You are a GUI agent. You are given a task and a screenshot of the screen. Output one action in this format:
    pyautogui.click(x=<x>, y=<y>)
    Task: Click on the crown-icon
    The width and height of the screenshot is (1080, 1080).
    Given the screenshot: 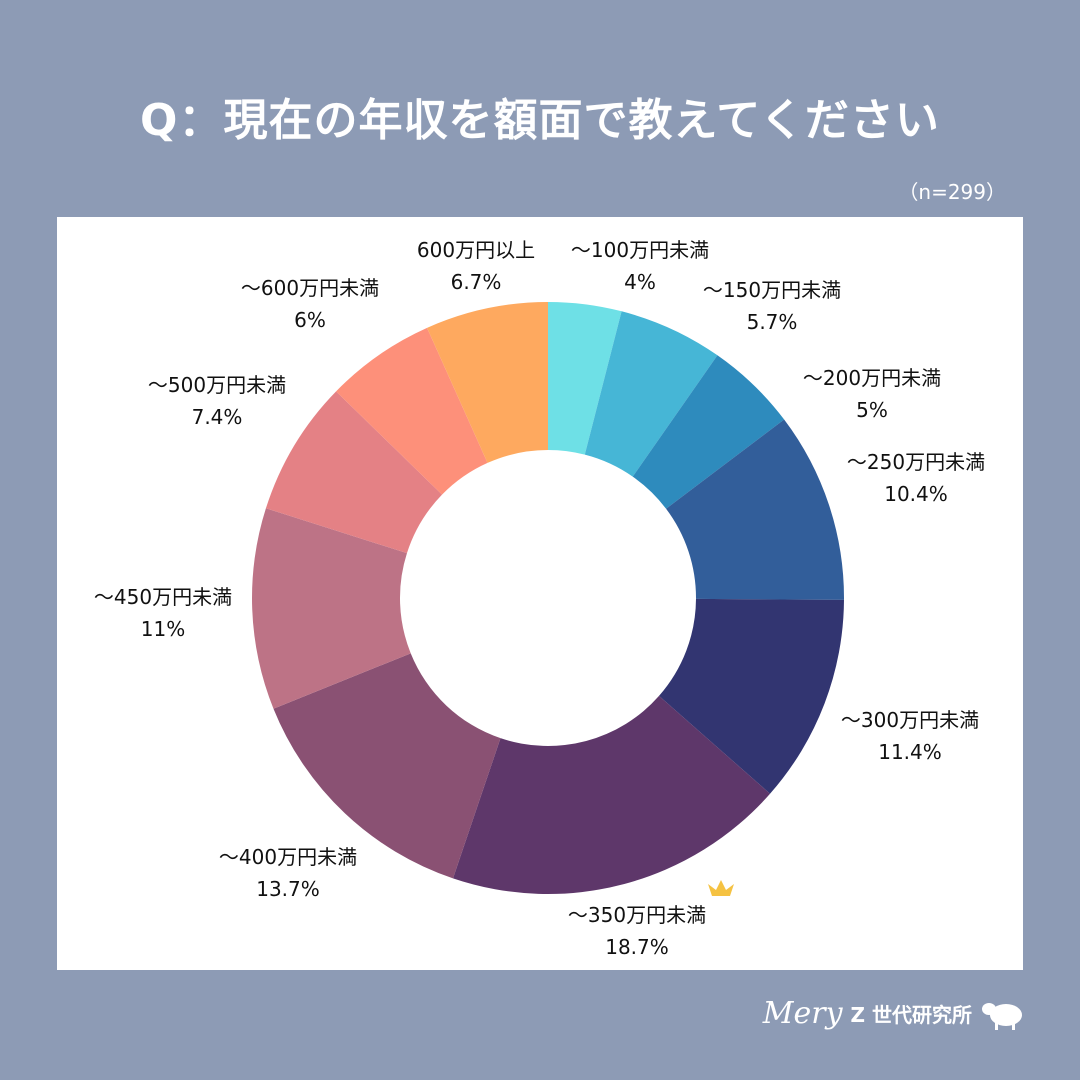 What is the action you would take?
    pyautogui.click(x=721, y=888)
    